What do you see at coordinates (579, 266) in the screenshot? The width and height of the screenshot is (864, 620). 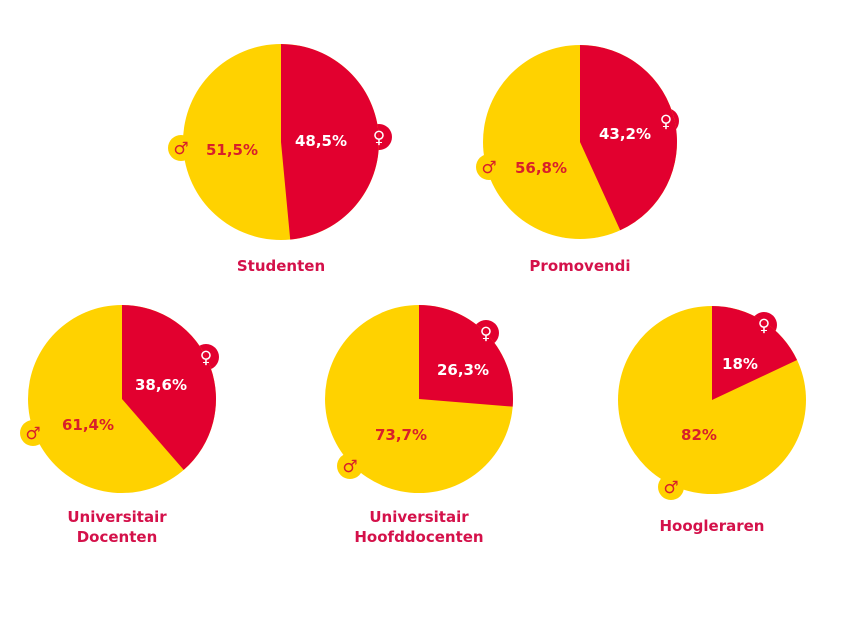 I see `chart-caption: Promovendi` at bounding box center [579, 266].